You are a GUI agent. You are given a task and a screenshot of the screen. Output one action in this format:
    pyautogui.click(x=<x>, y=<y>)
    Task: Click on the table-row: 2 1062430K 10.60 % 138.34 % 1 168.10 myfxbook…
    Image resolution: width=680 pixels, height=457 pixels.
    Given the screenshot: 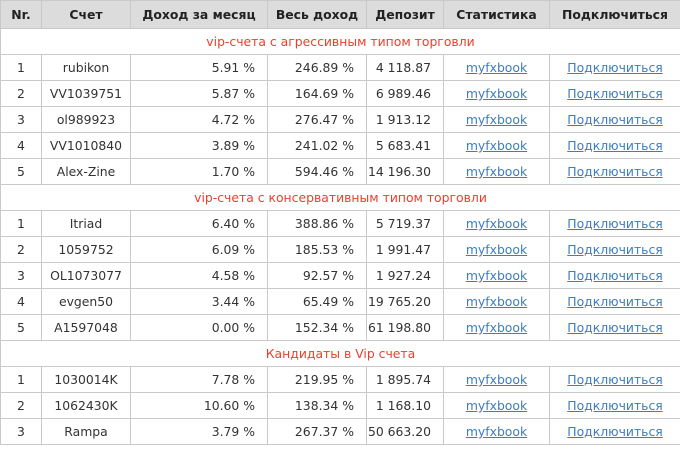 What is the action you would take?
    pyautogui.click(x=340, y=405)
    